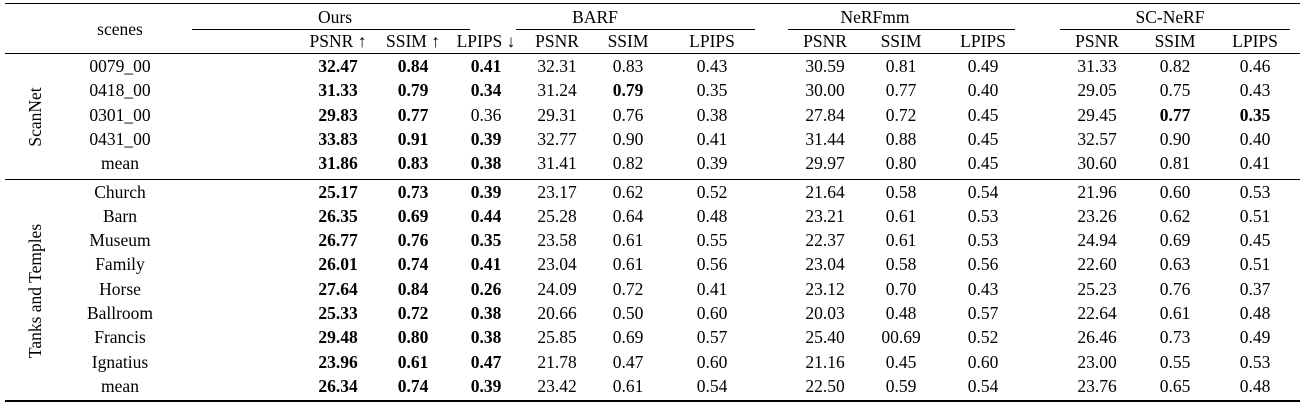 The image size is (1305, 402). Describe the element at coordinates (557, 138) in the screenshot. I see `table-cell: 32.77` at that location.